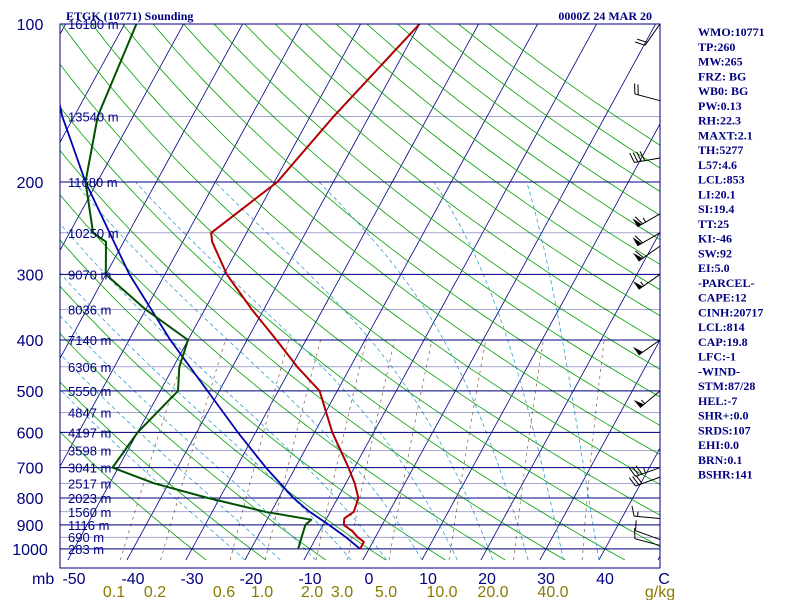 The width and height of the screenshot is (800, 600). I want to click on index-value: LCL:853, so click(721, 180).